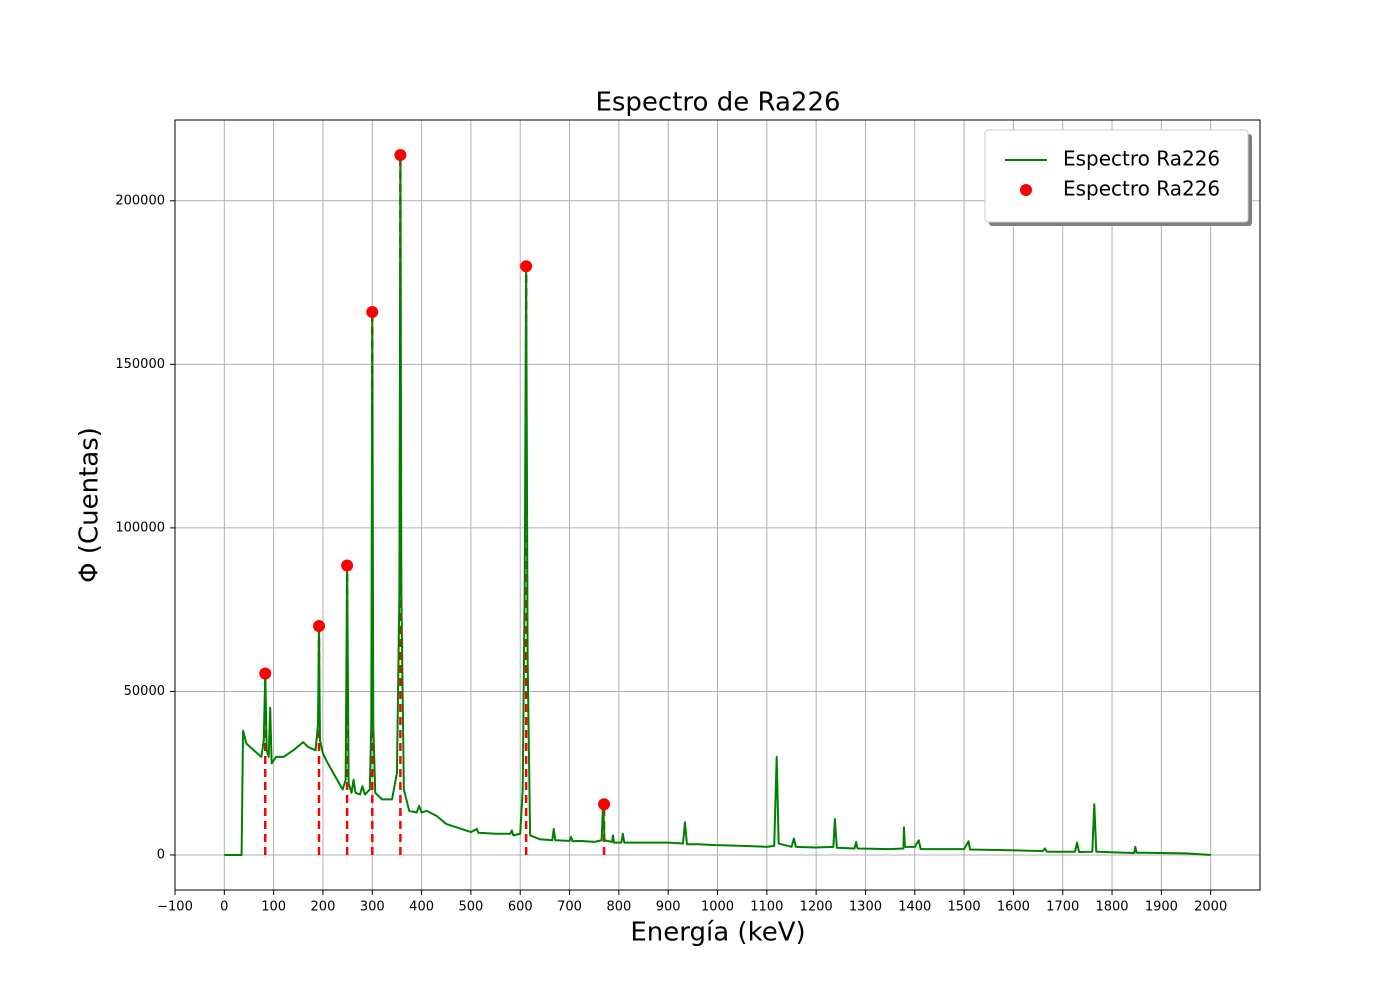 Image resolution: width=1400 pixels, height=1004 pixels. I want to click on x-tick-label: 1300, so click(865, 907).